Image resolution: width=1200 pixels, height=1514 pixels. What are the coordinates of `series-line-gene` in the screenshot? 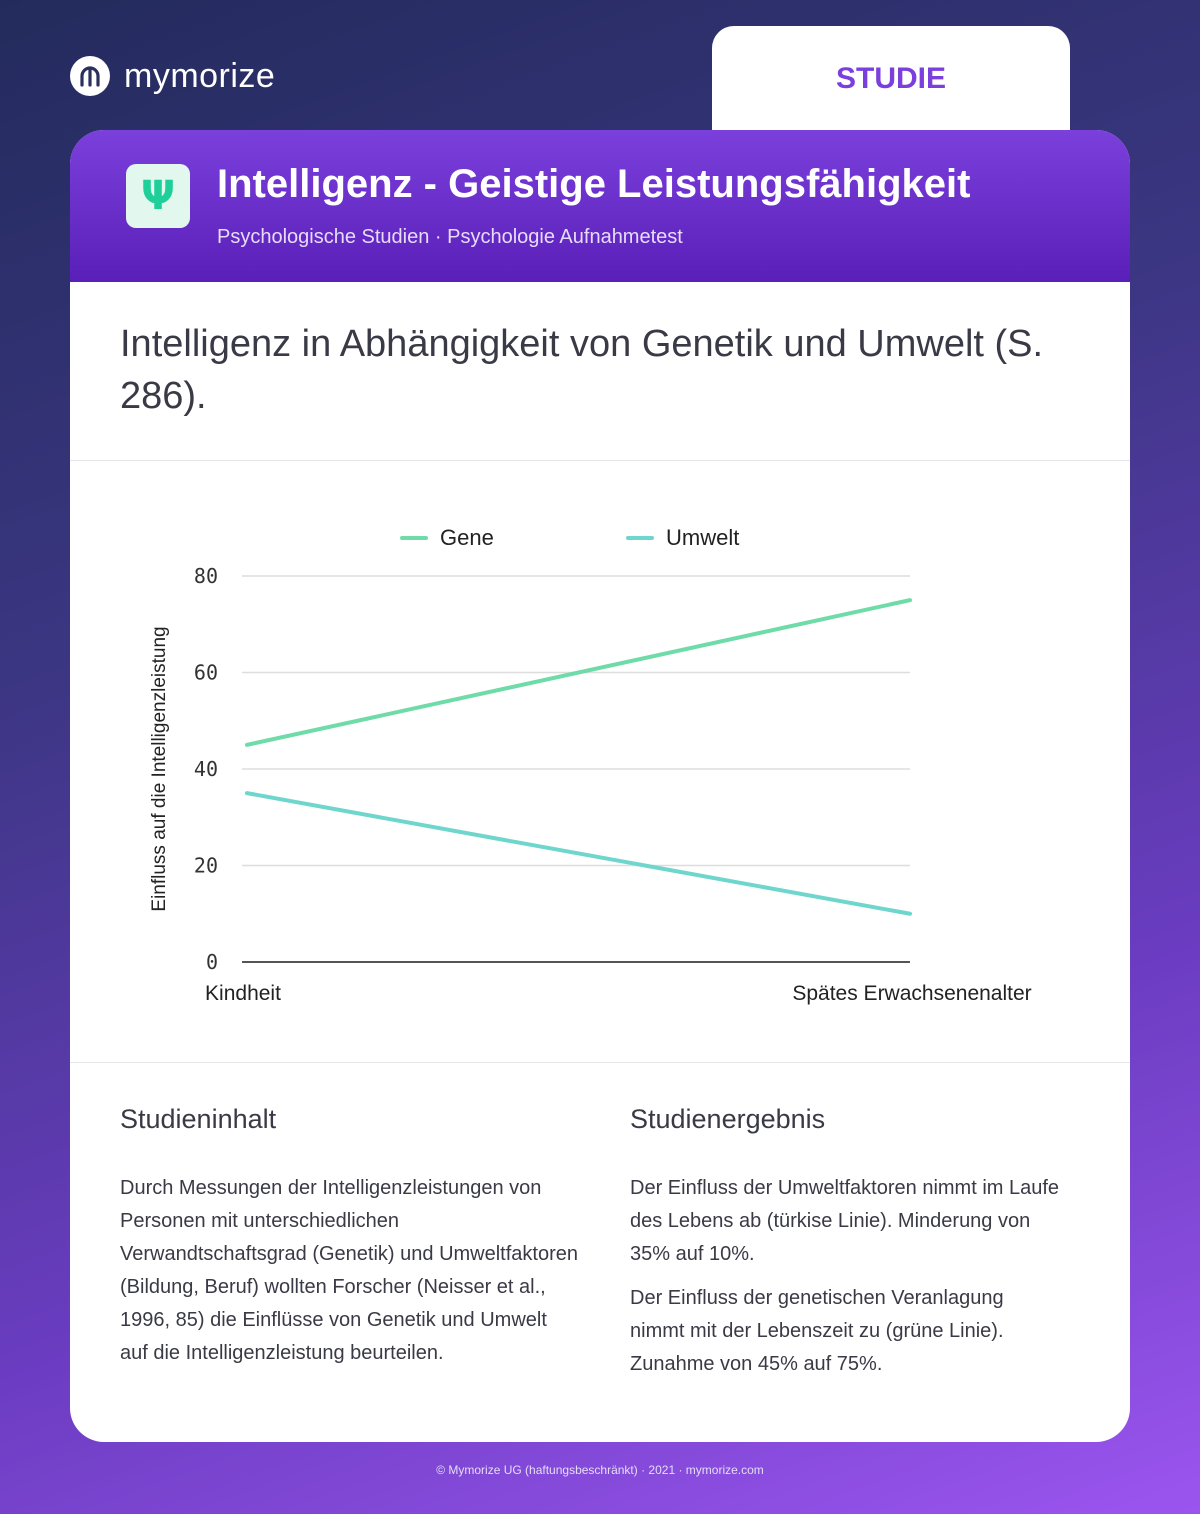 It's located at (578, 672).